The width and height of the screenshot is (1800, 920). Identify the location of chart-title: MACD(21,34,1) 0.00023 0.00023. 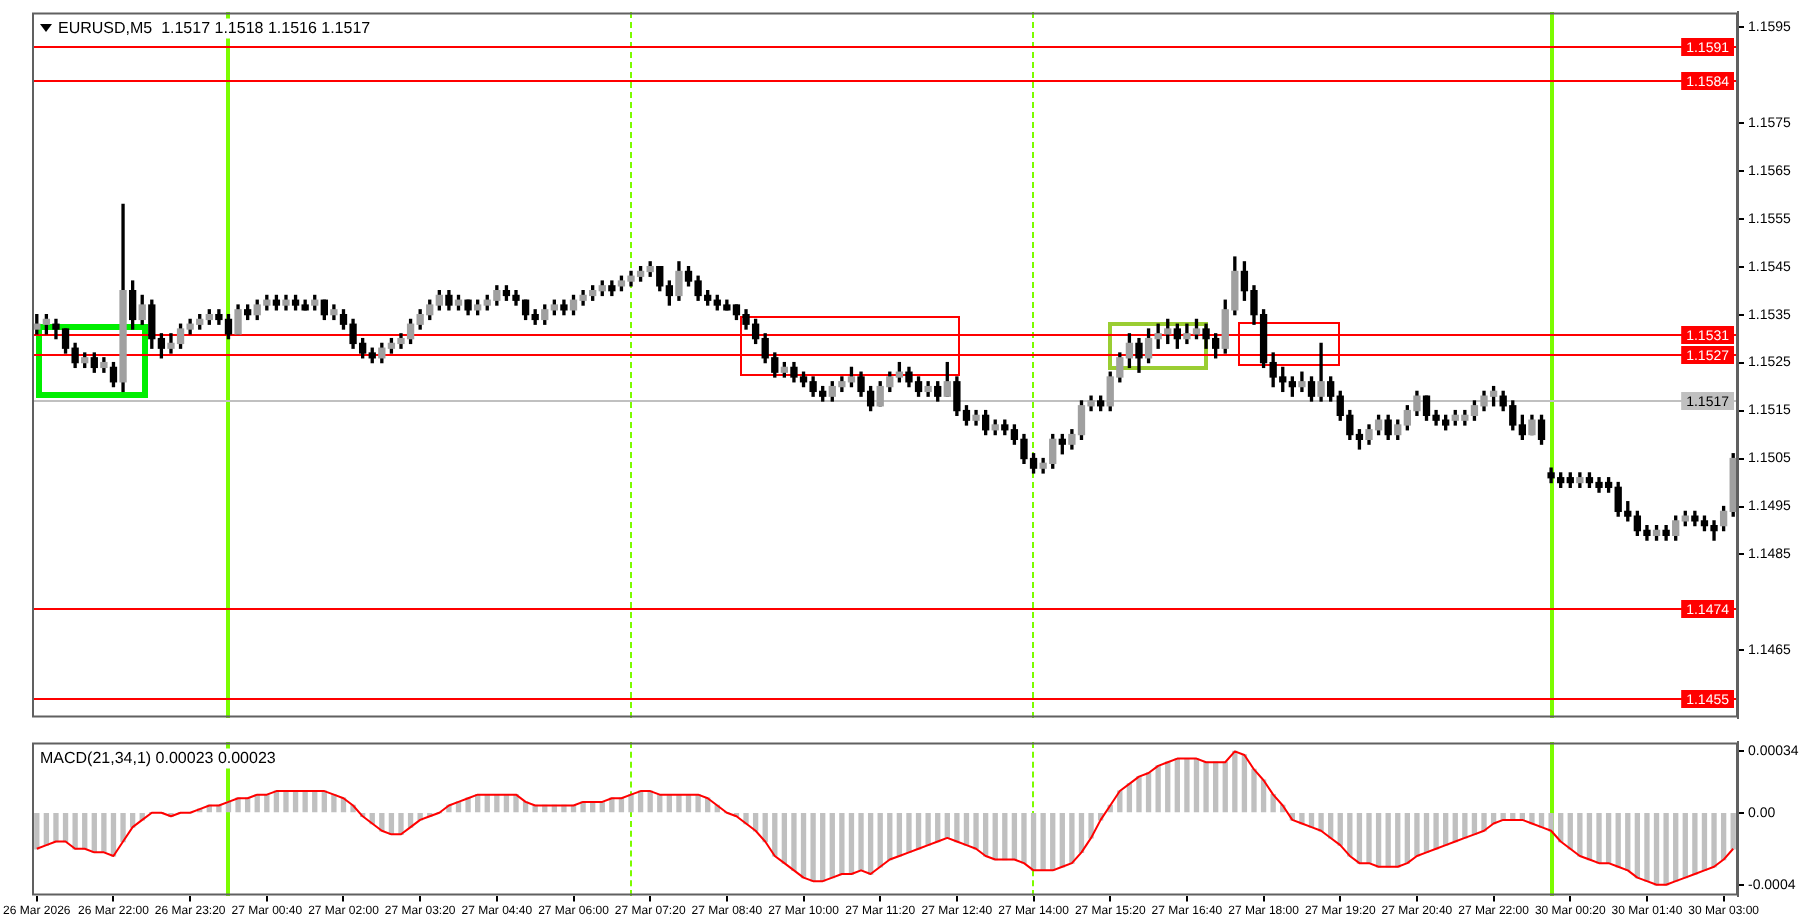
(158, 757).